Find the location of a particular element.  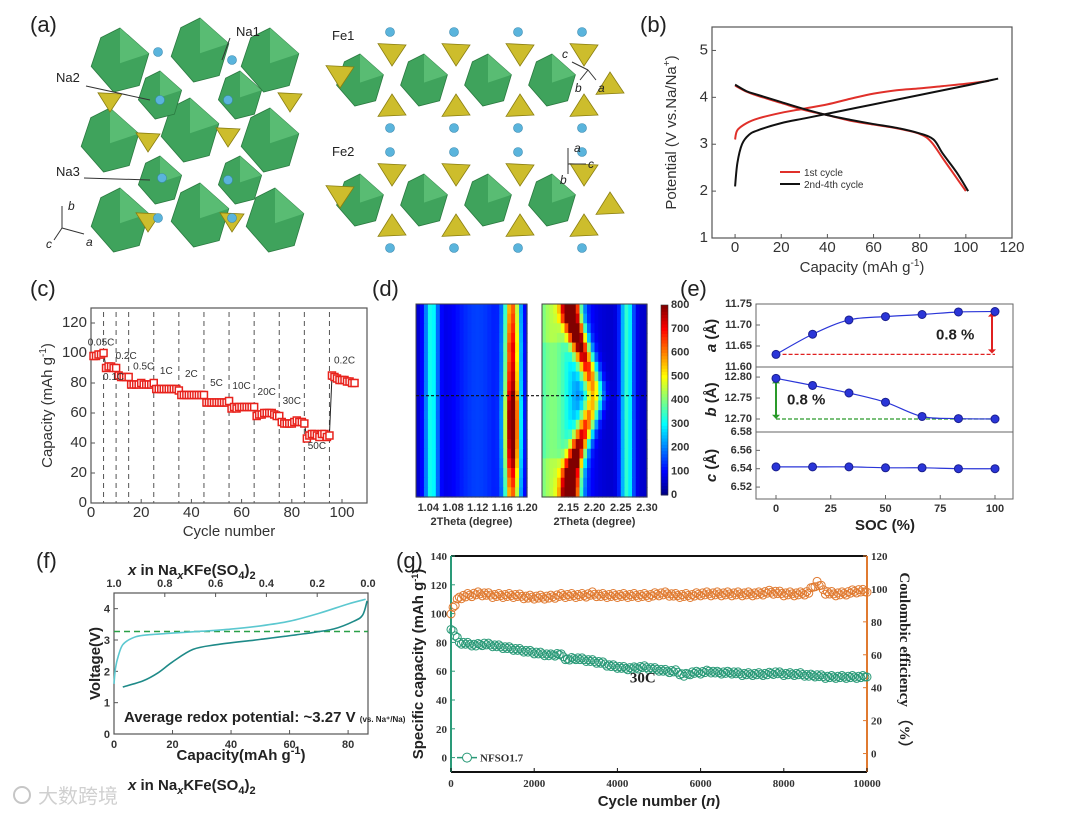

crystal-structure-panel is located at coordinates (352, 135).